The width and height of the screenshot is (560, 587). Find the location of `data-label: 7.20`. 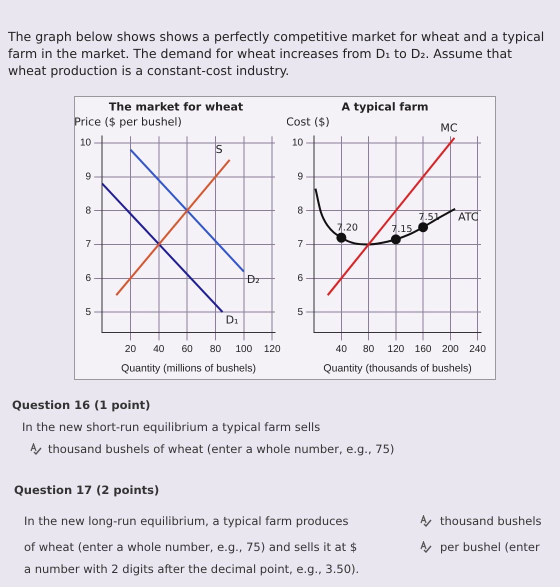

data-label: 7.20 is located at coordinates (347, 228).